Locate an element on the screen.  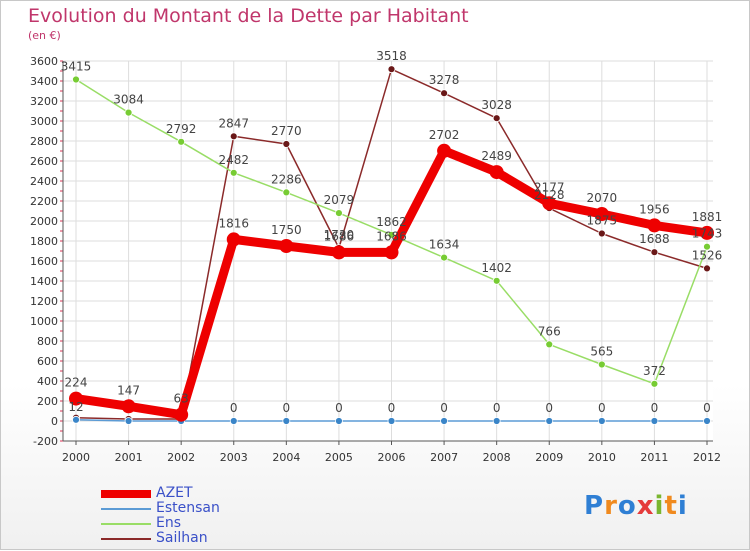
y-tick-label: 1800 is located at coordinates (44, 241).